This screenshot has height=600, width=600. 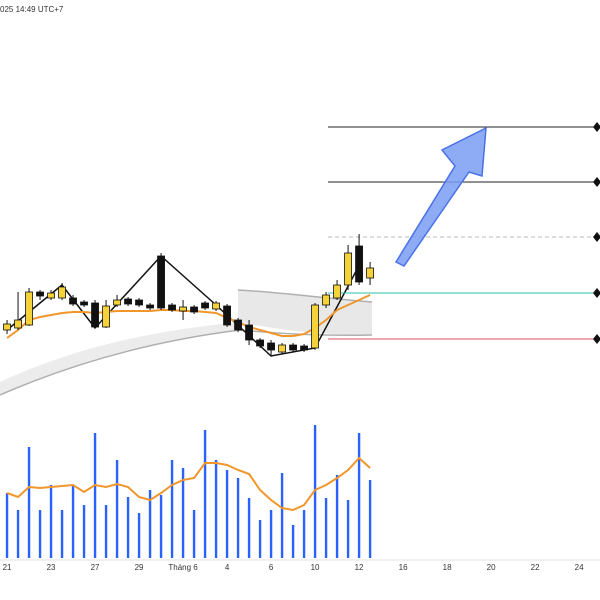 What do you see at coordinates (32, 9) in the screenshot?
I see `chart-title: 025 14:49 UTC+7` at bounding box center [32, 9].